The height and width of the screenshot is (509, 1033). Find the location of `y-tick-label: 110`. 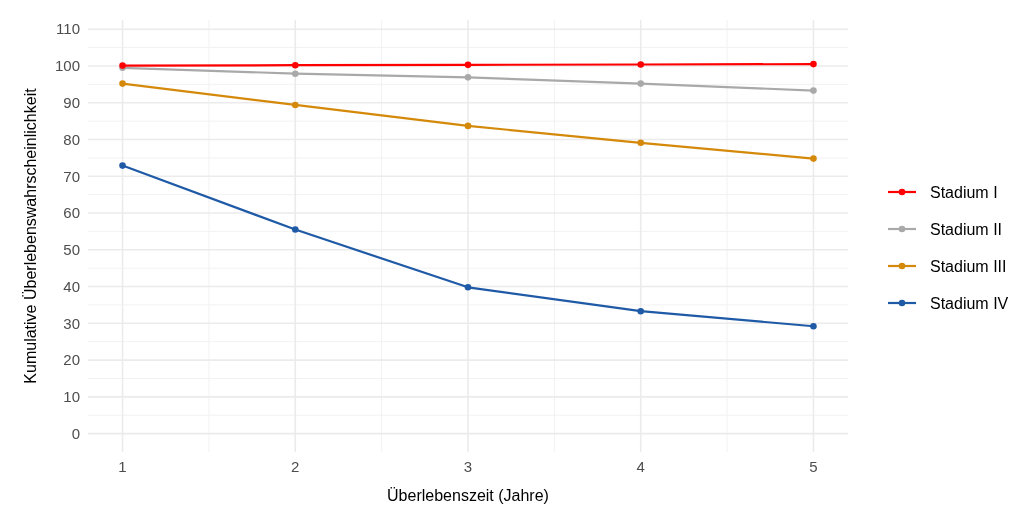

y-tick-label: 110 is located at coordinates (68, 29).